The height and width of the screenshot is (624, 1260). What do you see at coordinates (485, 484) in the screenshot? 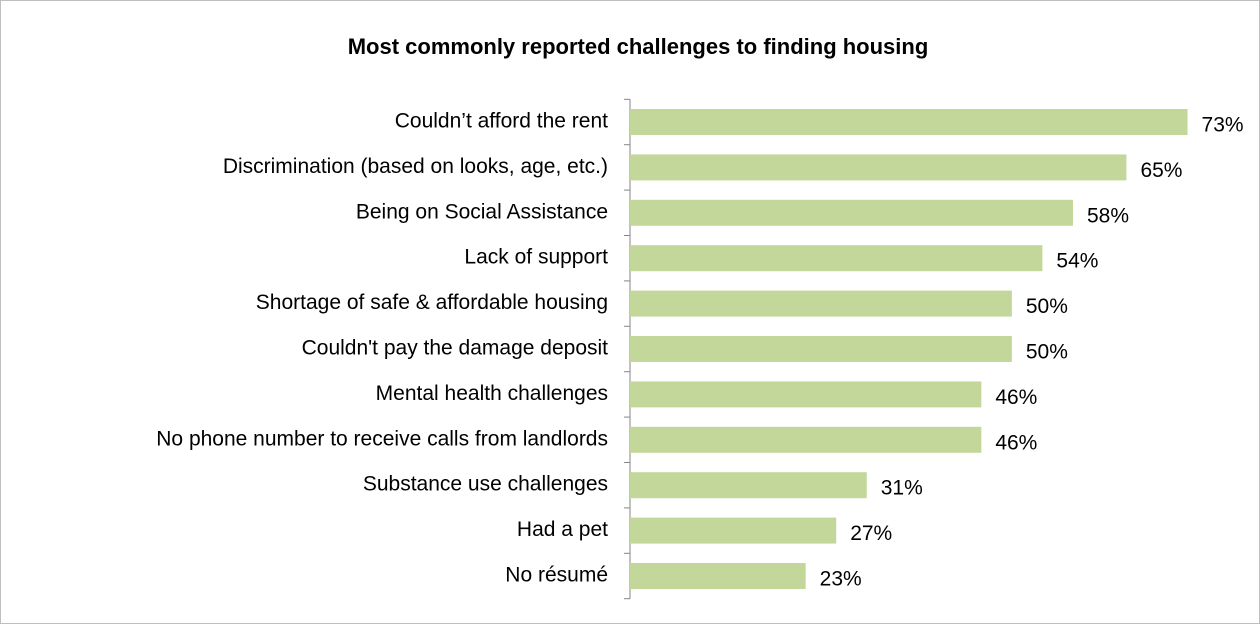
I see `y-tick-label: Substance use challenges` at bounding box center [485, 484].